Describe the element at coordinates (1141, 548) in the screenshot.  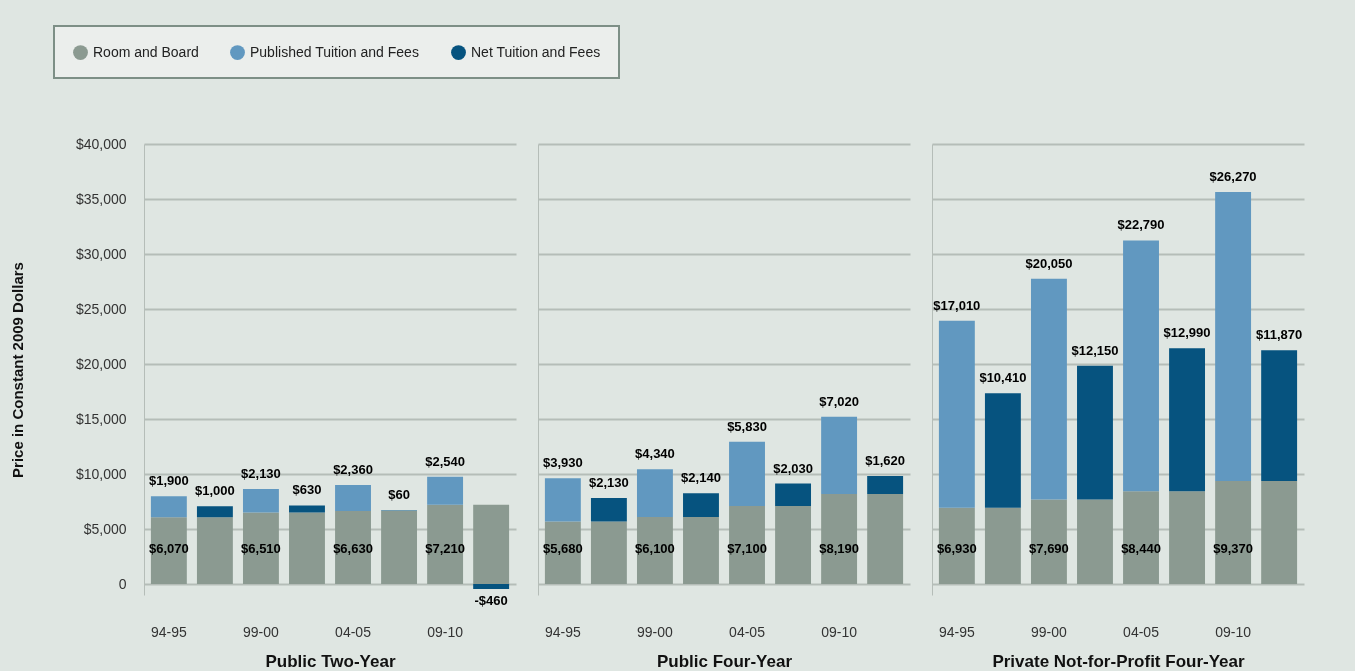
I see `data-label: $8,440` at that location.